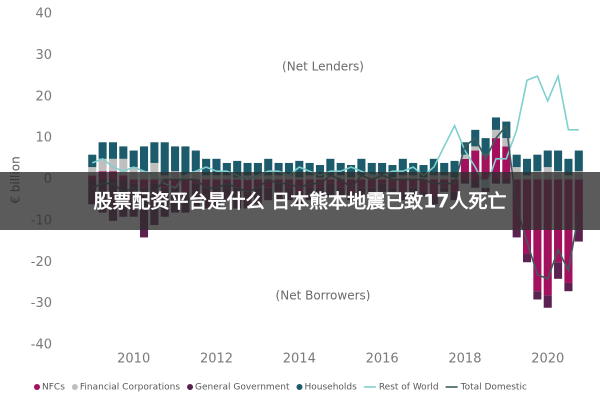 This screenshot has height=400, width=600. Describe the element at coordinates (43, 96) in the screenshot. I see `y-tick-label: 20` at that location.